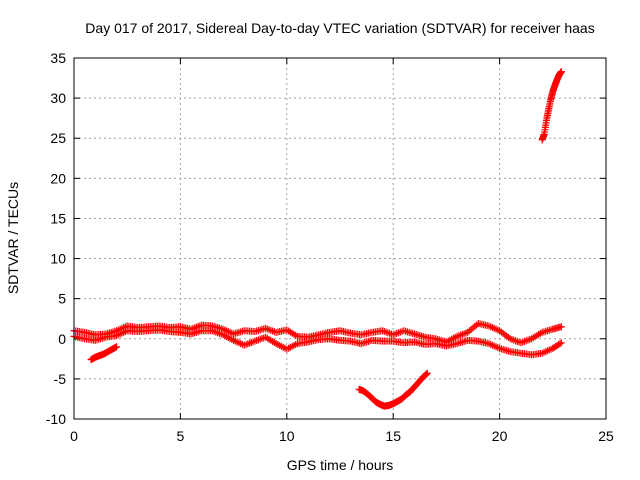 This screenshot has width=640, height=480. I want to click on x-tick-label: 15, so click(393, 436).